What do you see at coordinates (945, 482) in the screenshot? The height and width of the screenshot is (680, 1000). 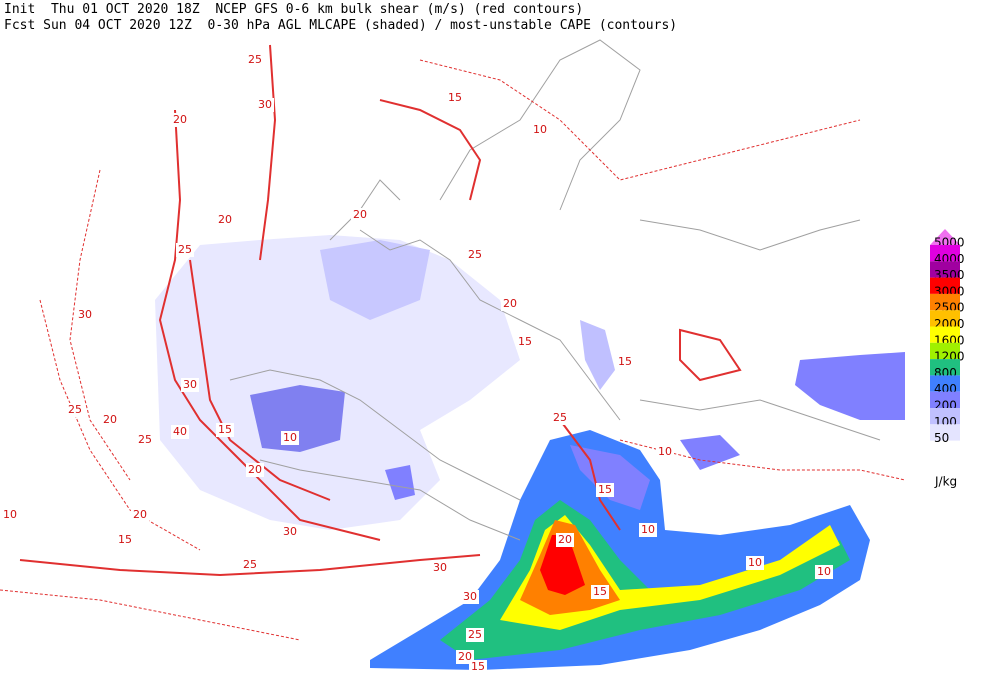 I see `colorbar-units: J/kg` at bounding box center [945, 482].